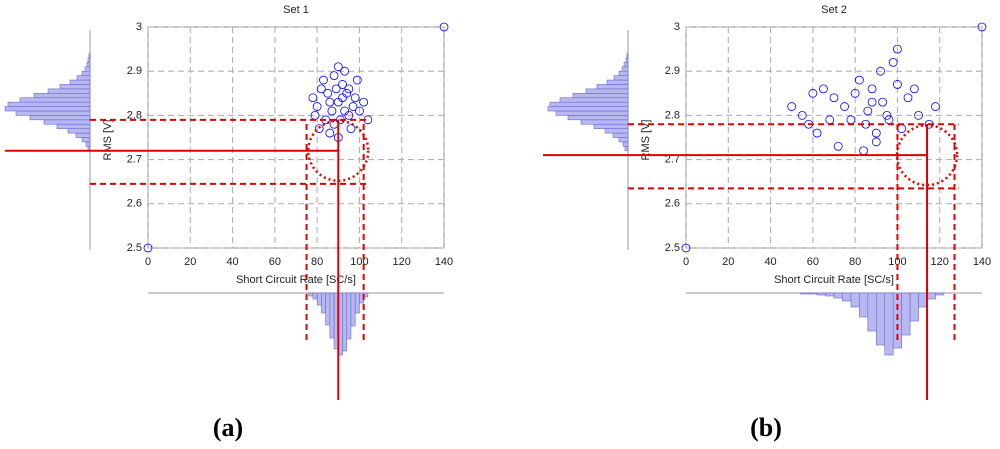 Image resolution: width=1000 pixels, height=449 pixels. Describe the element at coordinates (927, 155) in the screenshot. I see `tolerance-circle` at that location.